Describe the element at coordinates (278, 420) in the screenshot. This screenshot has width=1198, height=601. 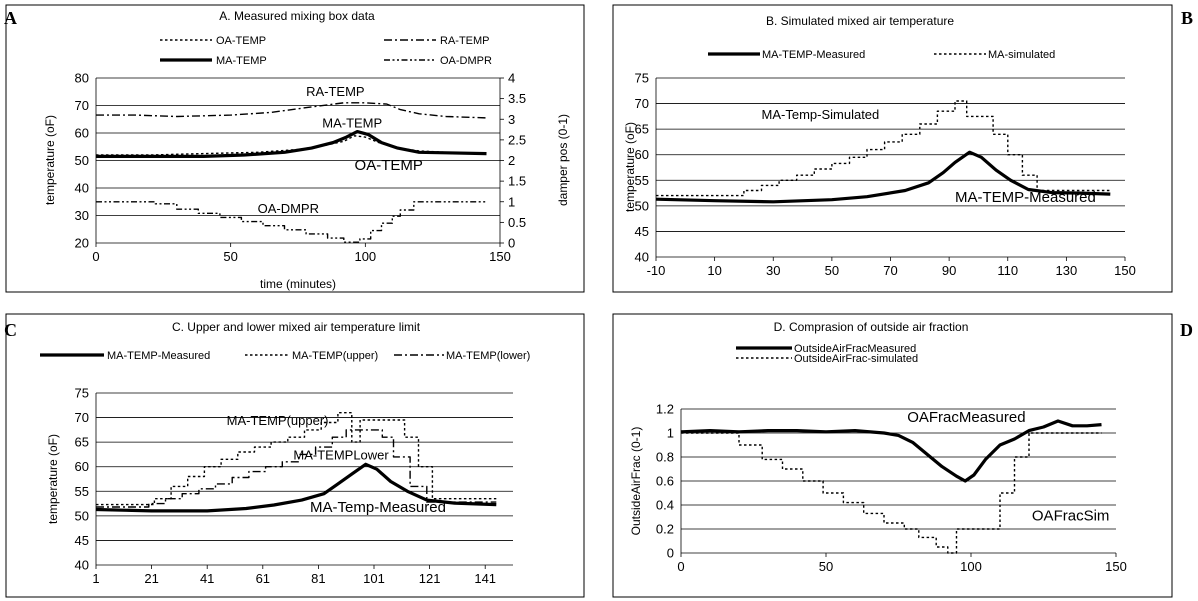
I see `annotation-label: MA-TEMP(upper)` at that location.